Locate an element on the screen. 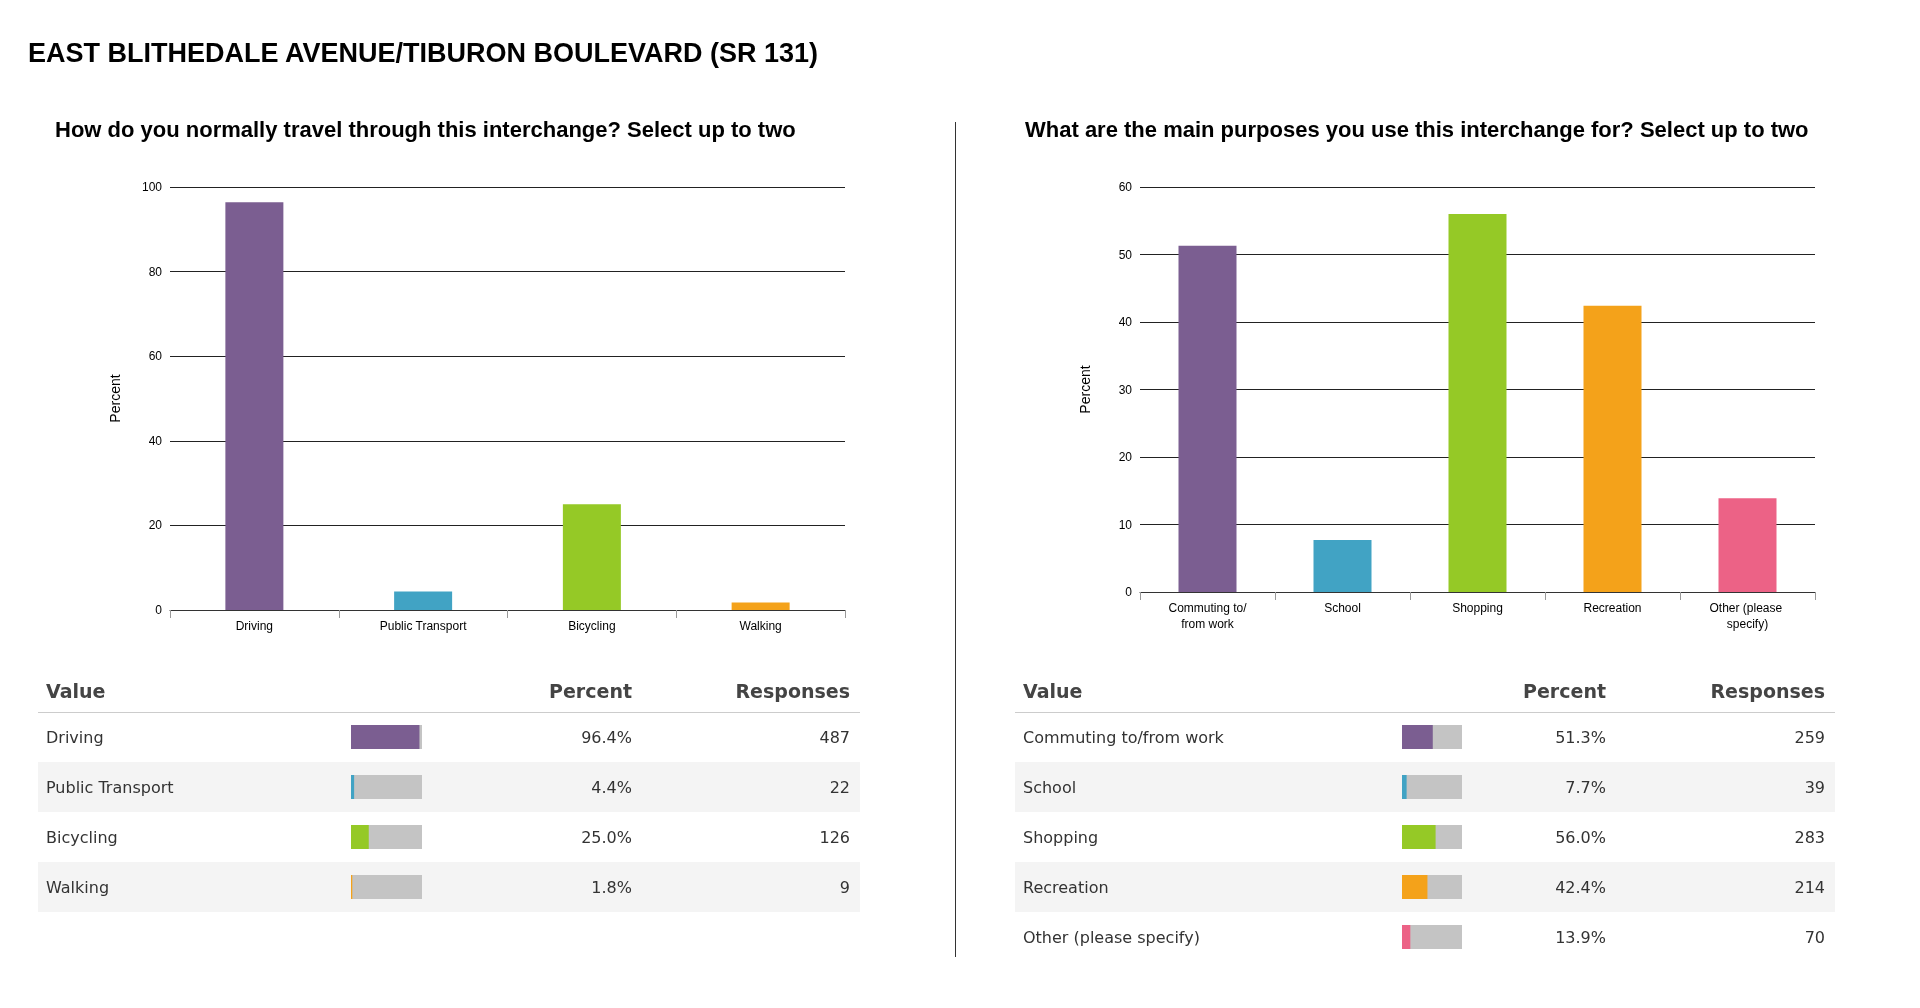 The height and width of the screenshot is (1008, 1920). text: 22 is located at coordinates (839, 787).